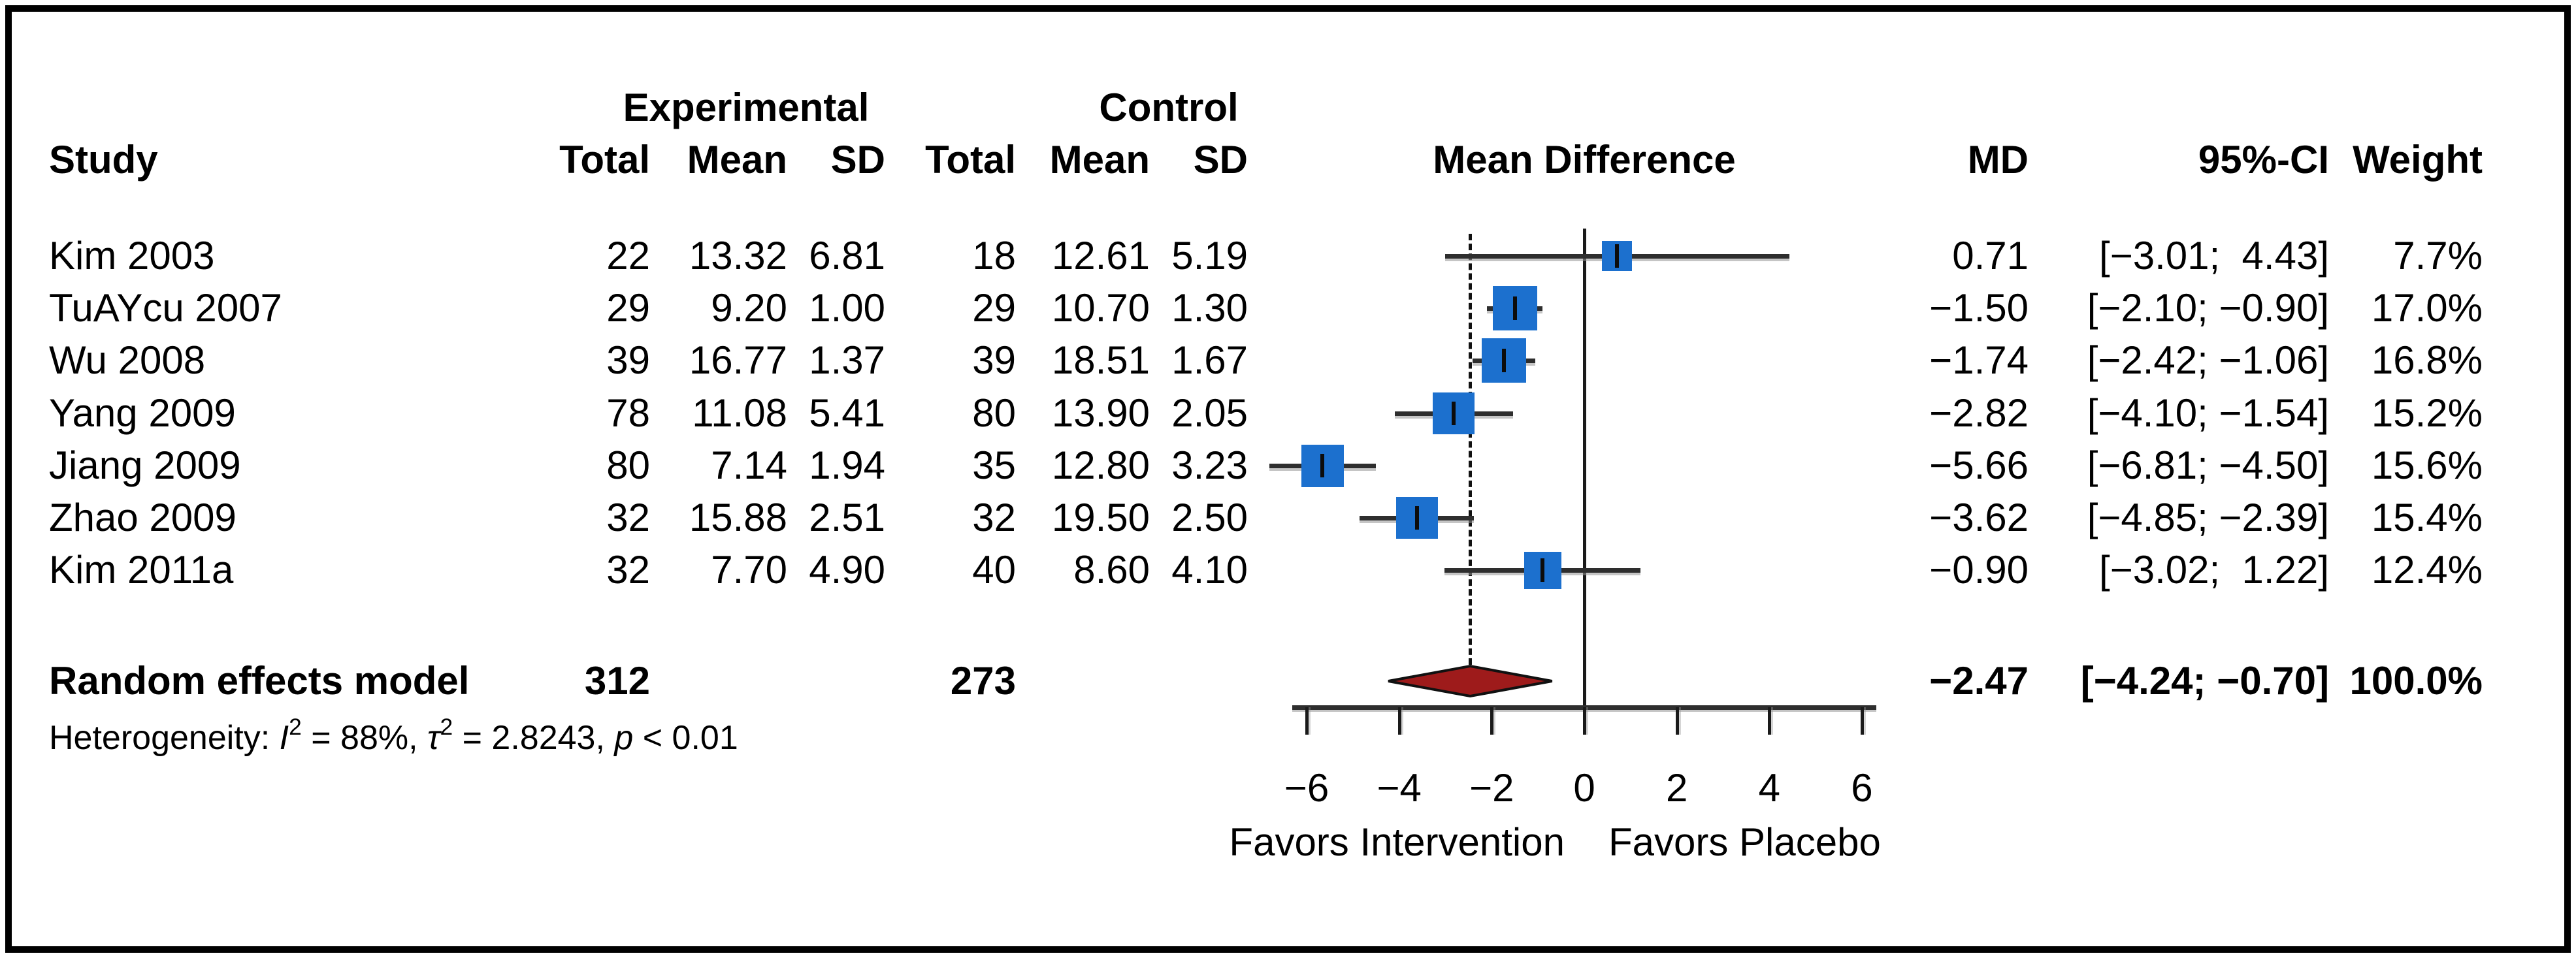  What do you see at coordinates (2438, 256) in the screenshot?
I see `weight-value: 7.7%` at bounding box center [2438, 256].